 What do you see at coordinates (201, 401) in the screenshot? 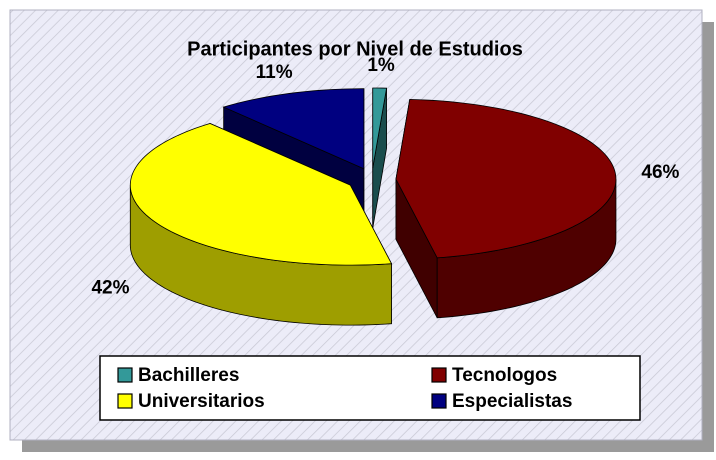
I see `legend-label: Universitarios` at bounding box center [201, 401].